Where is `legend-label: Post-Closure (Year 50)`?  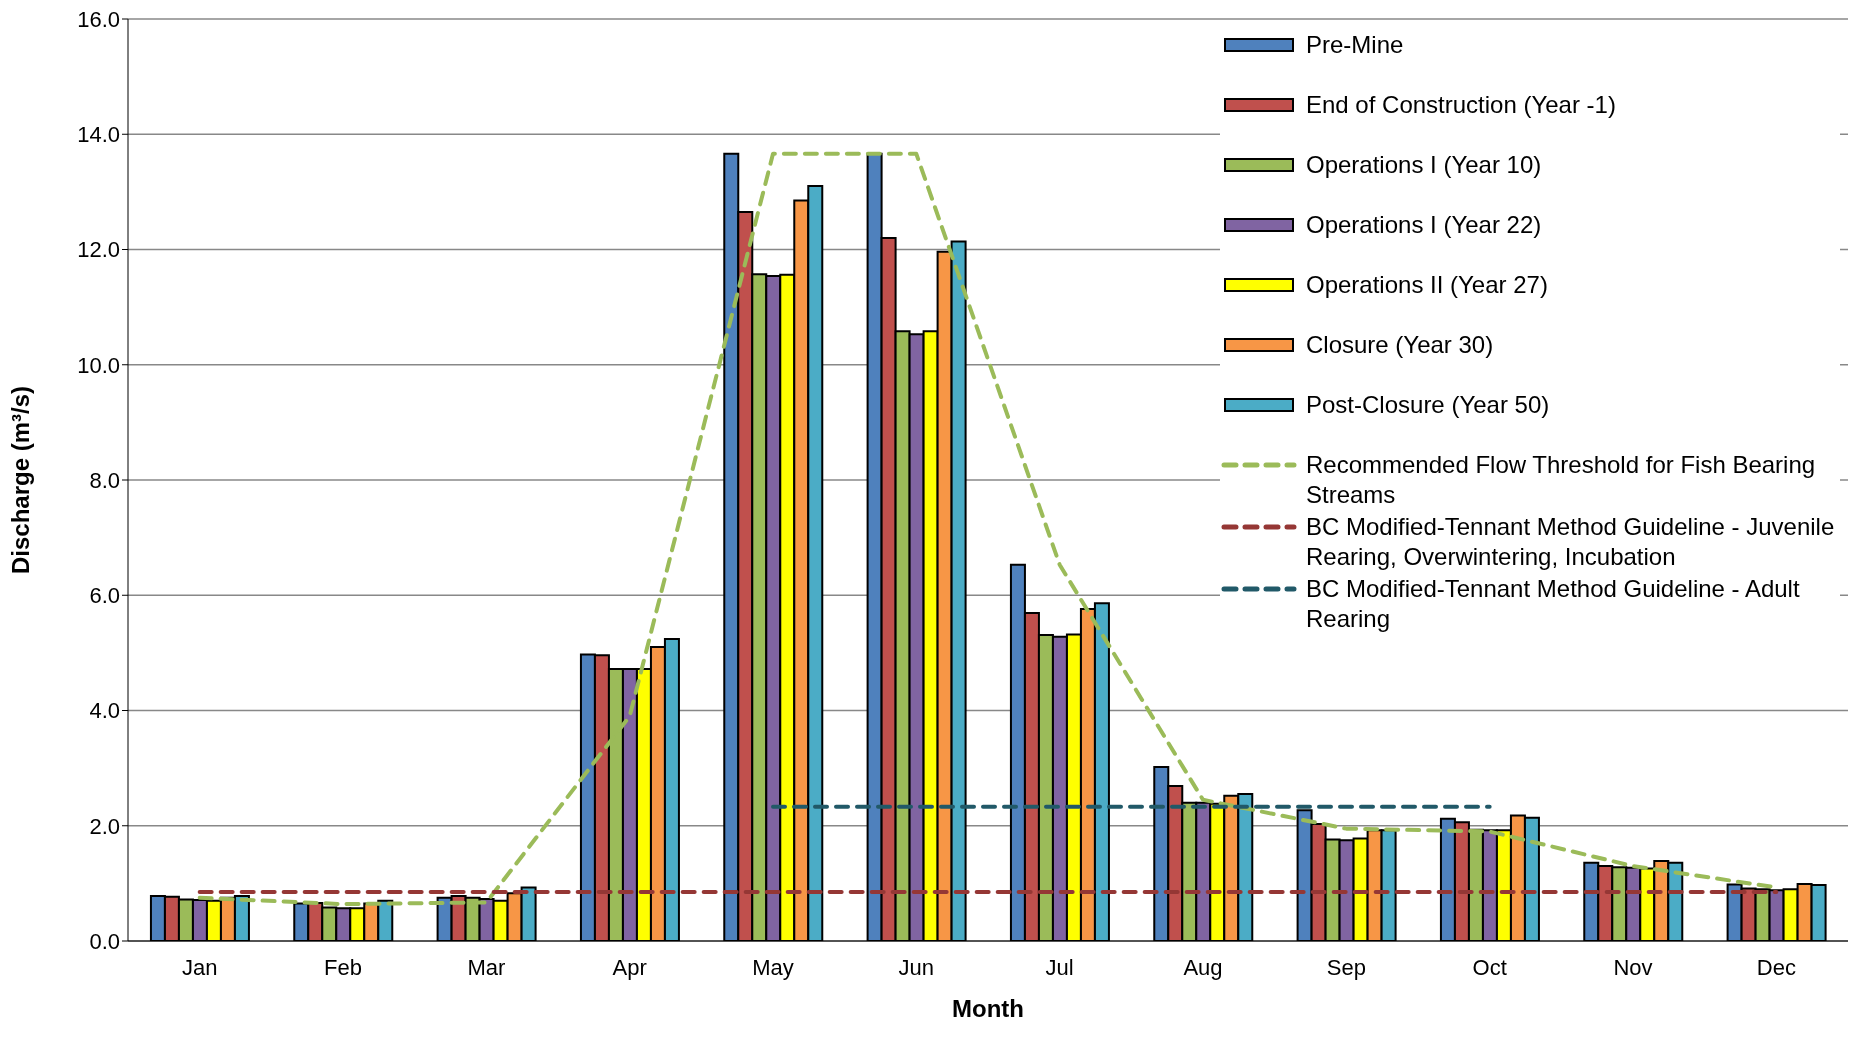 legend-label: Post-Closure (Year 50) is located at coordinates (1428, 405).